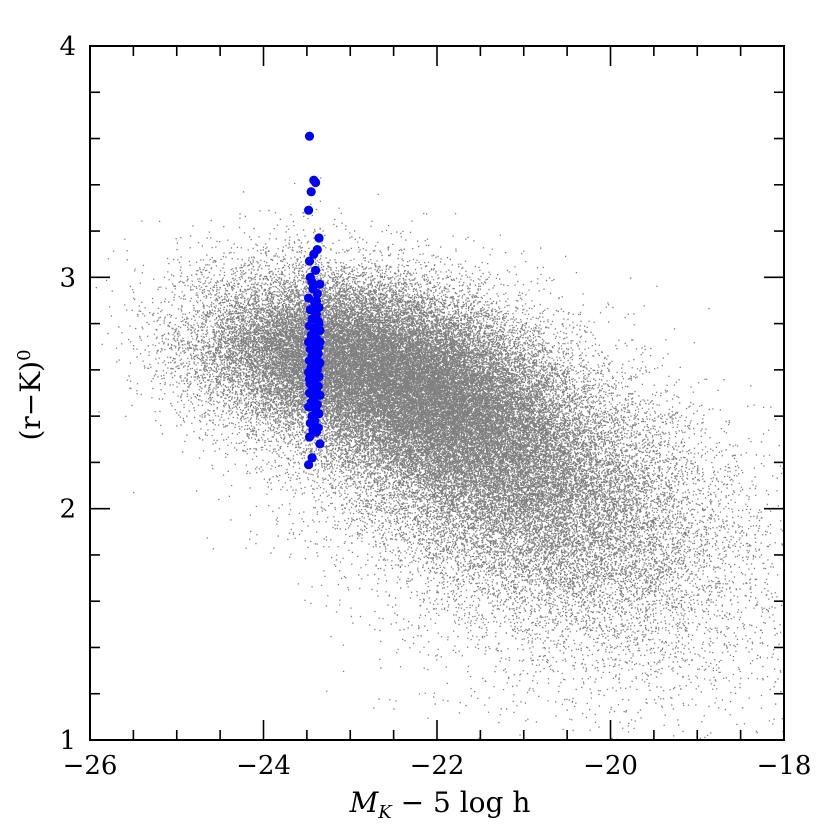 The height and width of the screenshot is (830, 830). Describe the element at coordinates (610, 766) in the screenshot. I see `x-tick-label: −20` at that location.